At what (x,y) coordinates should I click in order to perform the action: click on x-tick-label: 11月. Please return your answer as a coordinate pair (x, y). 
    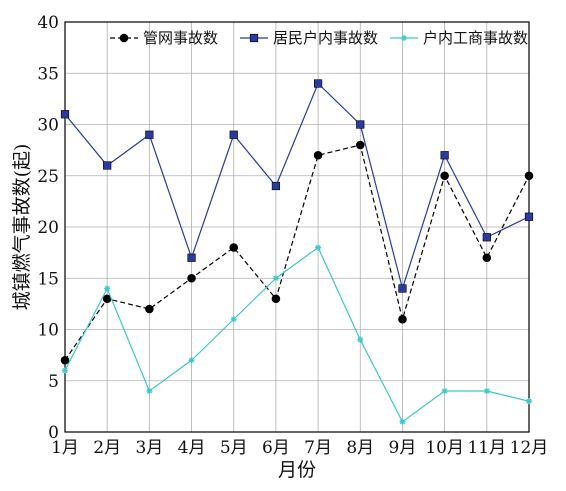
    Looking at the image, I should click on (486, 448).